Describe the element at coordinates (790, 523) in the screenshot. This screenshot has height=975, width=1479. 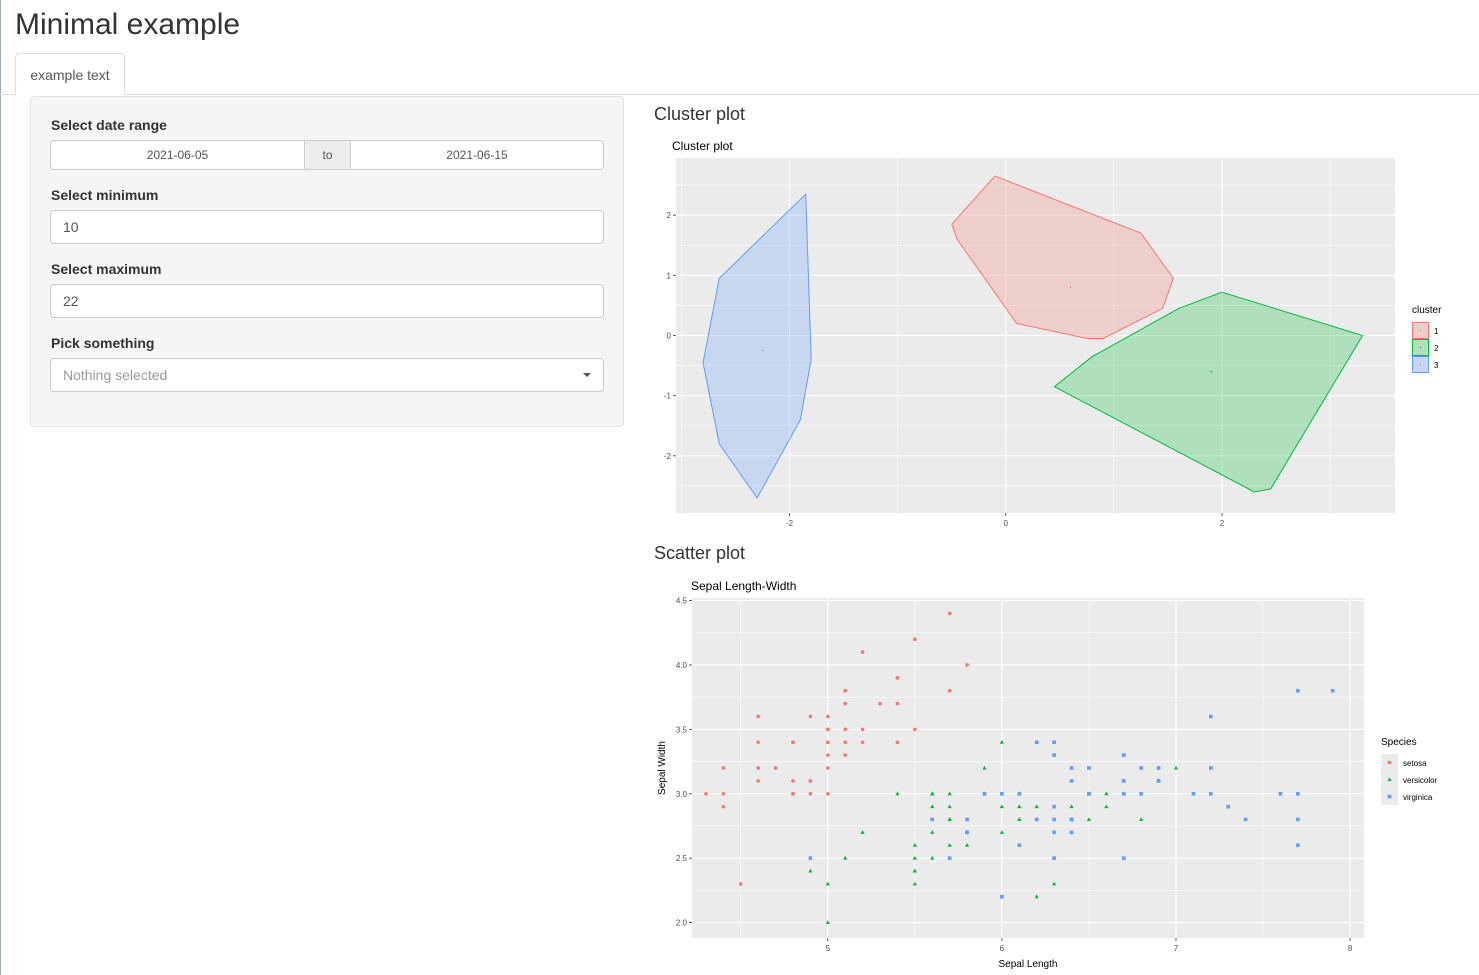
I see `x-tick-label: -2` at that location.